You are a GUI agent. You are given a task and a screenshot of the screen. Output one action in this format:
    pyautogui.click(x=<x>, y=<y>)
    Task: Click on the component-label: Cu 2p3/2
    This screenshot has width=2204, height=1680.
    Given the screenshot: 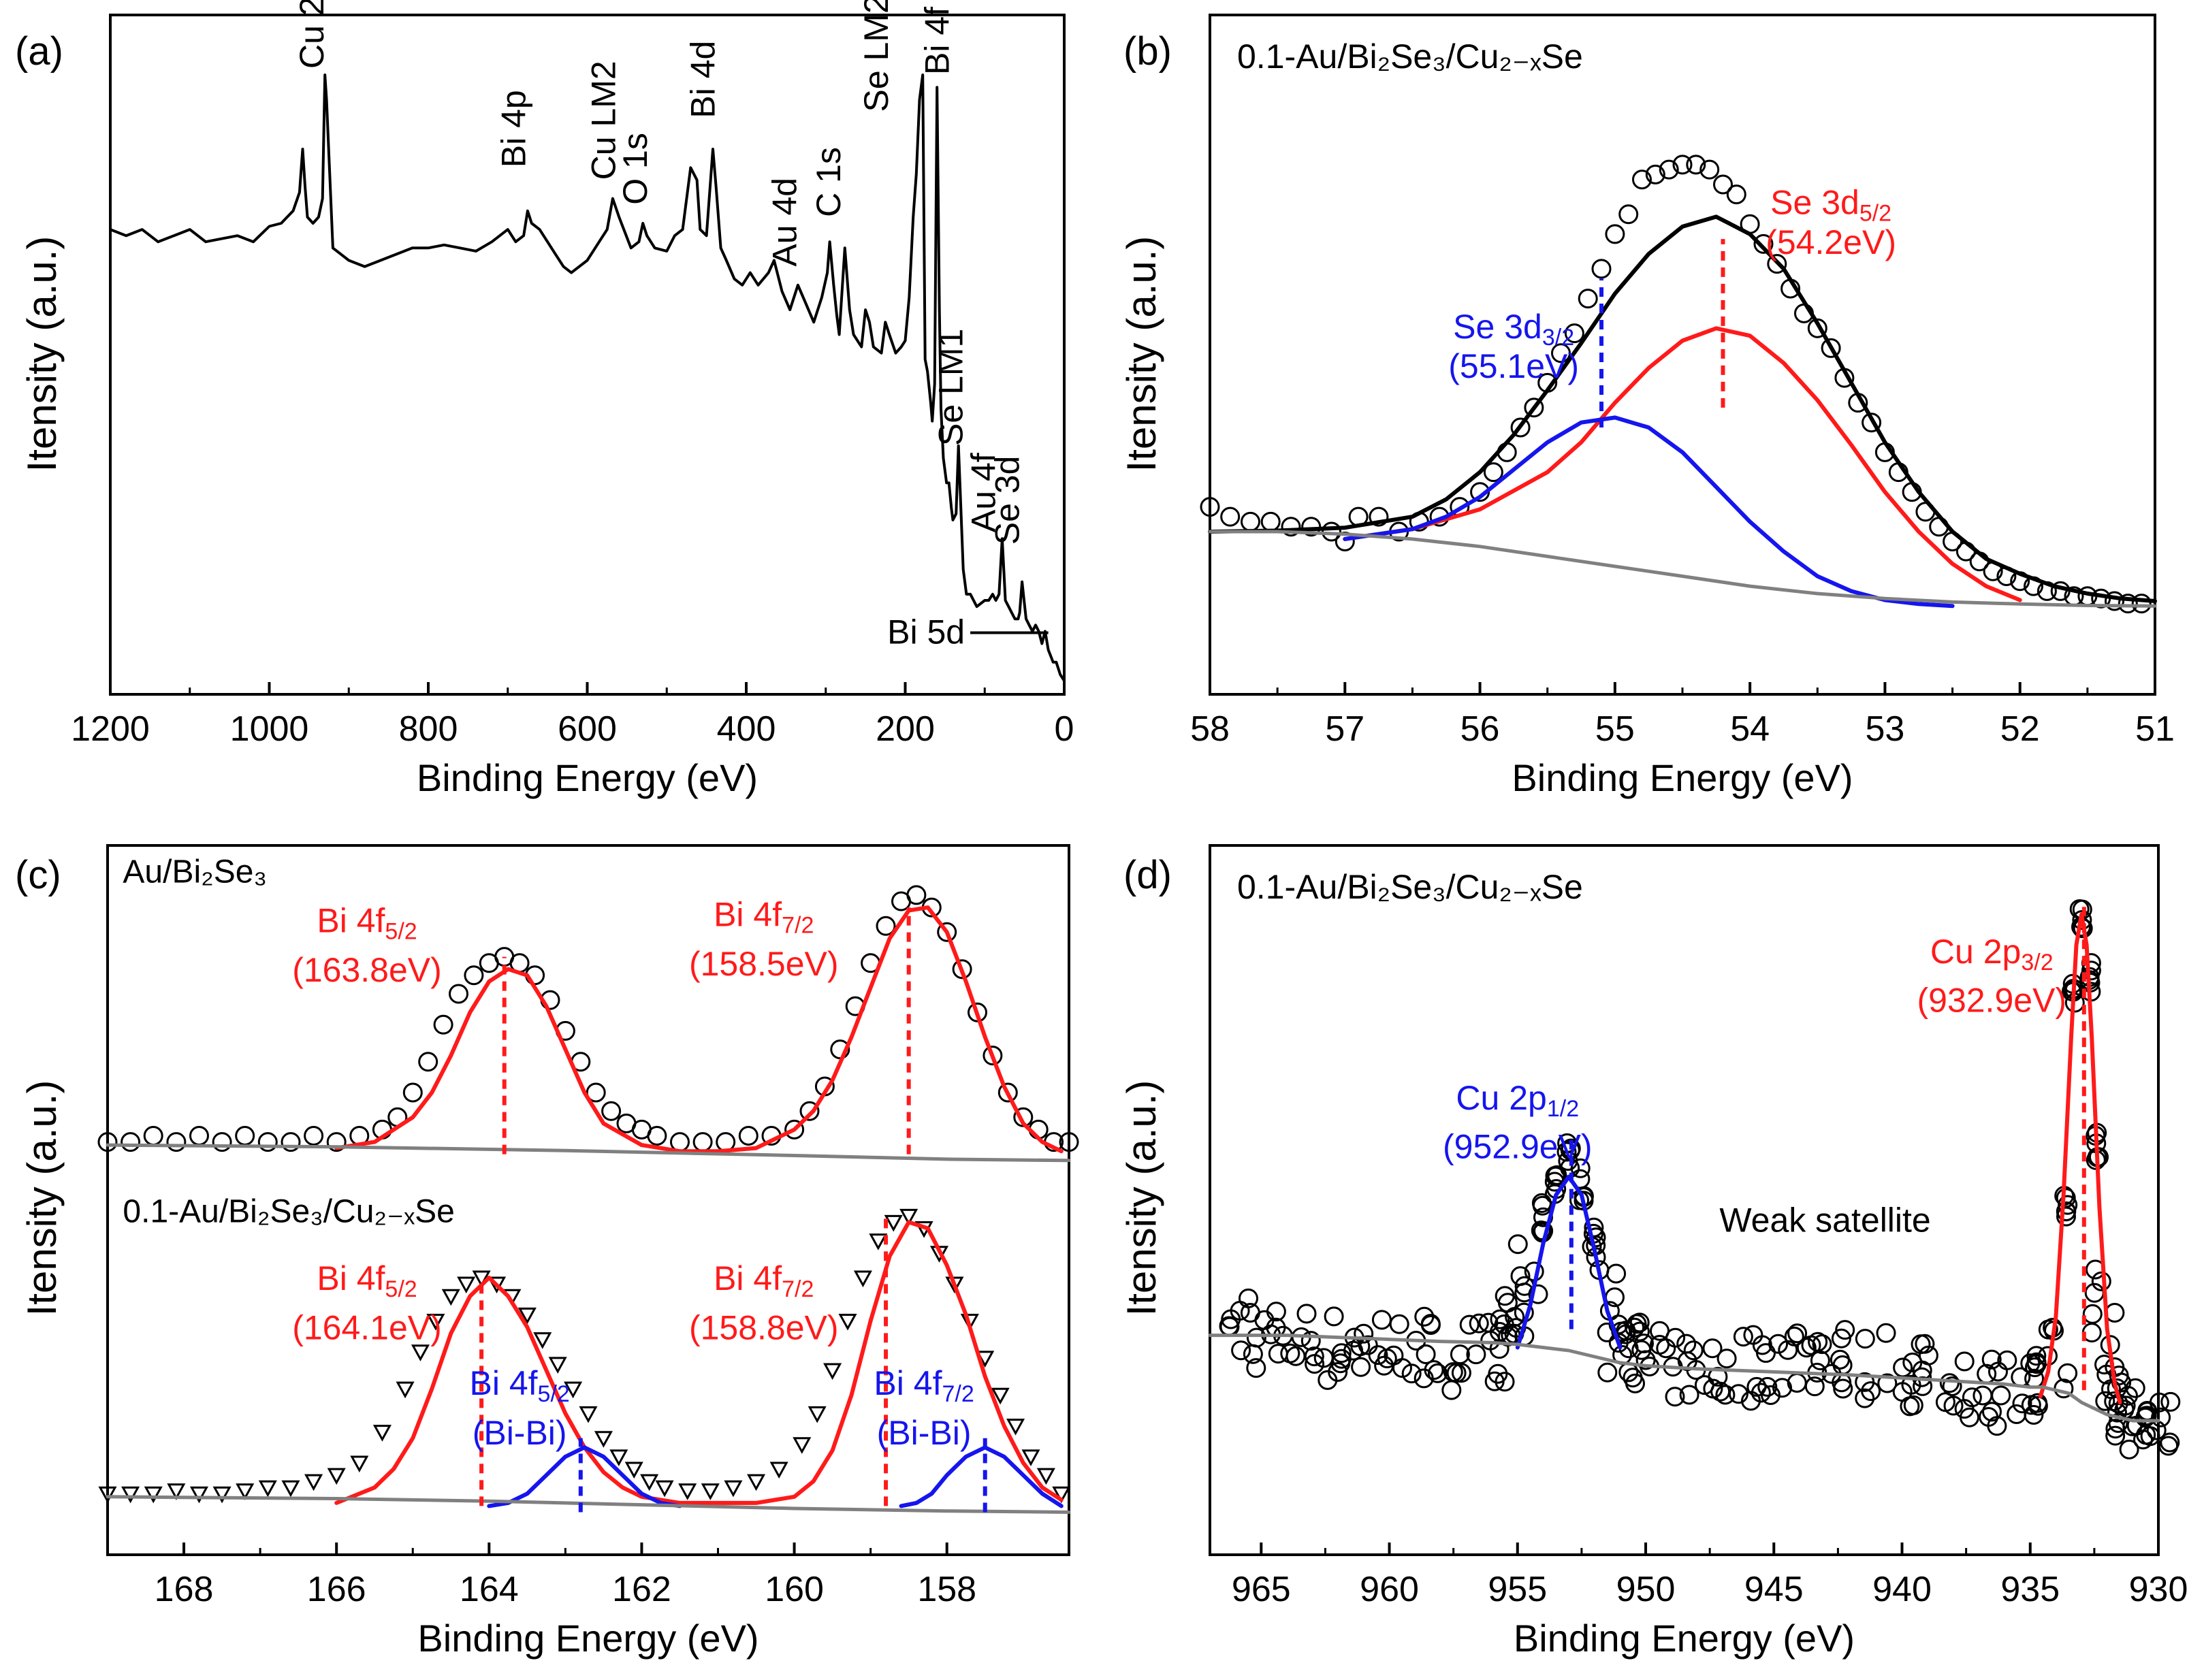 What is the action you would take?
    pyautogui.click(x=1992, y=954)
    